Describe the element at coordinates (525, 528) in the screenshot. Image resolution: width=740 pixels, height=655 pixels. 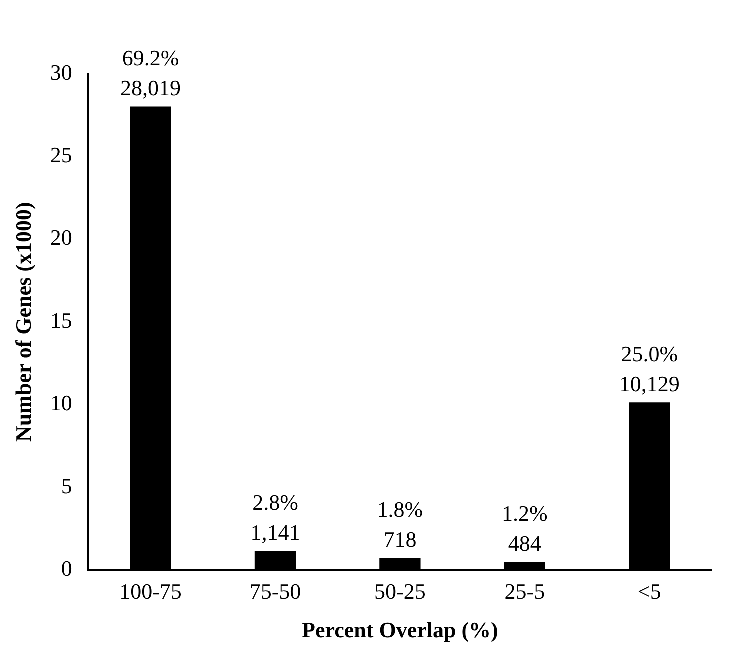
I see `annotation: 1.2% 484` at that location.